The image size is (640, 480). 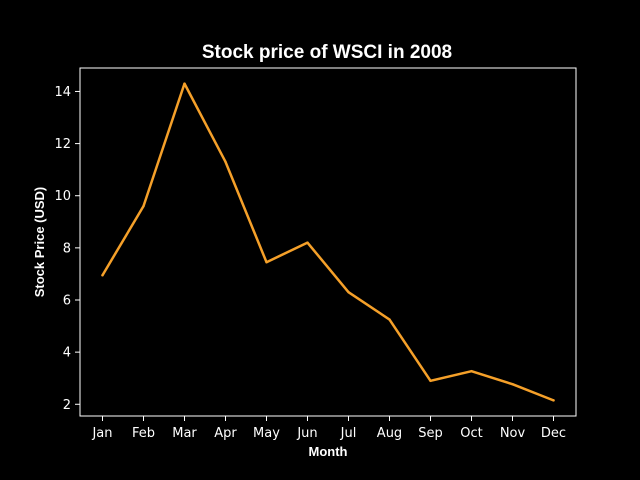 I want to click on y-tick-label: 2, so click(x=67, y=405).